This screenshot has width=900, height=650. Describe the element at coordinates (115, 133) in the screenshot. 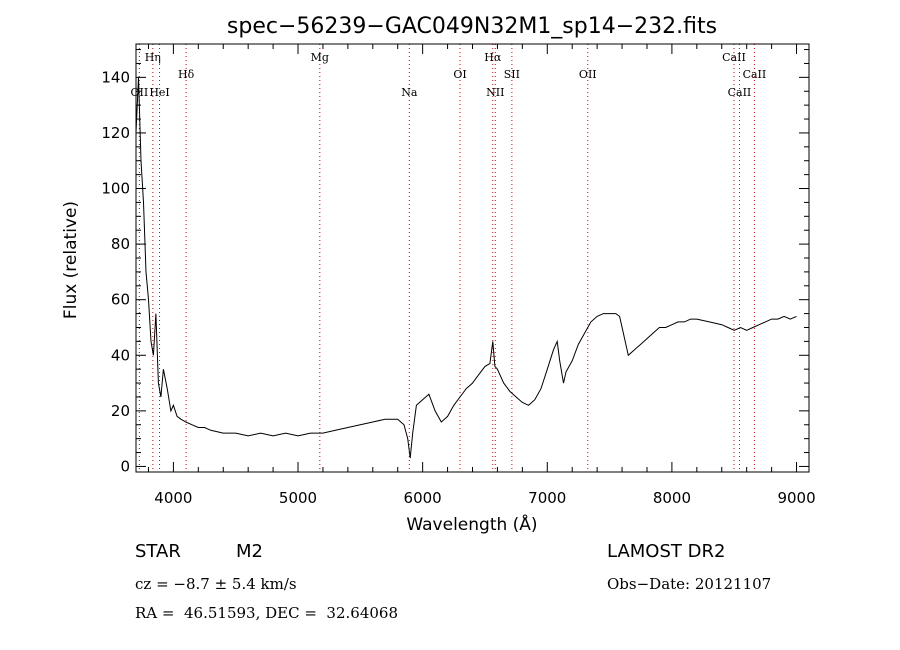

I see `y-tick-label: 120` at that location.